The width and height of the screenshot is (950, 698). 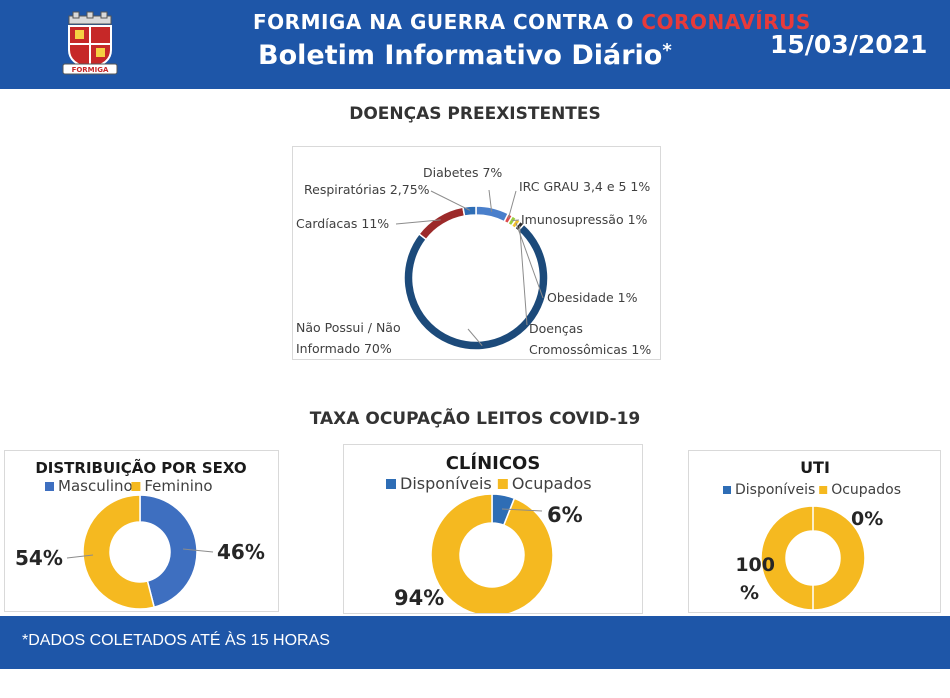 What do you see at coordinates (493, 463) in the screenshot?
I see `clinical-chart-title: CLÍNICOS` at bounding box center [493, 463].